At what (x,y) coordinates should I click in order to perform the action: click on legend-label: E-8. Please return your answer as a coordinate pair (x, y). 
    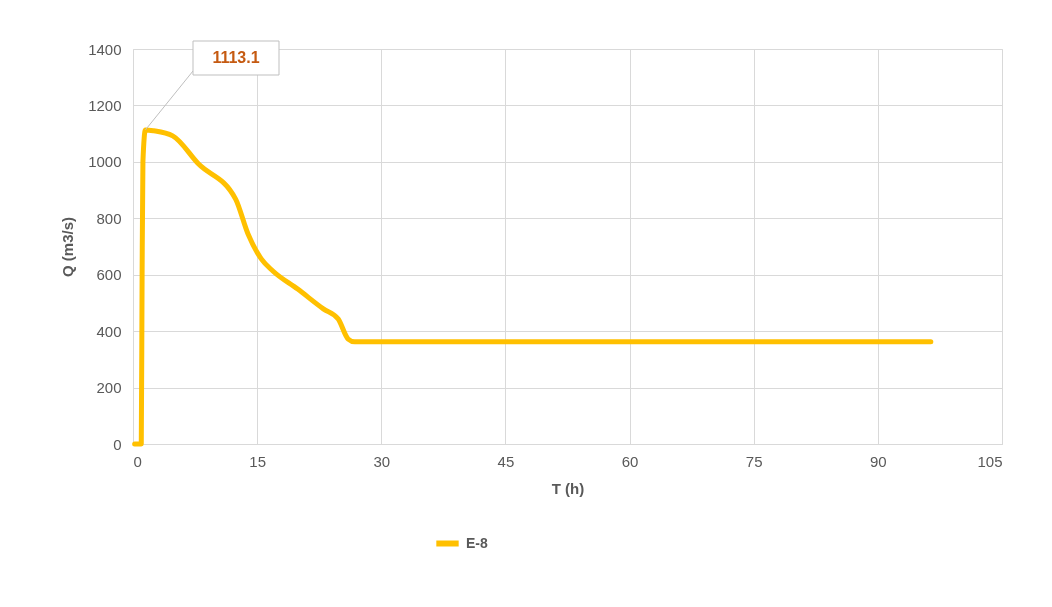
    Looking at the image, I should click on (477, 542).